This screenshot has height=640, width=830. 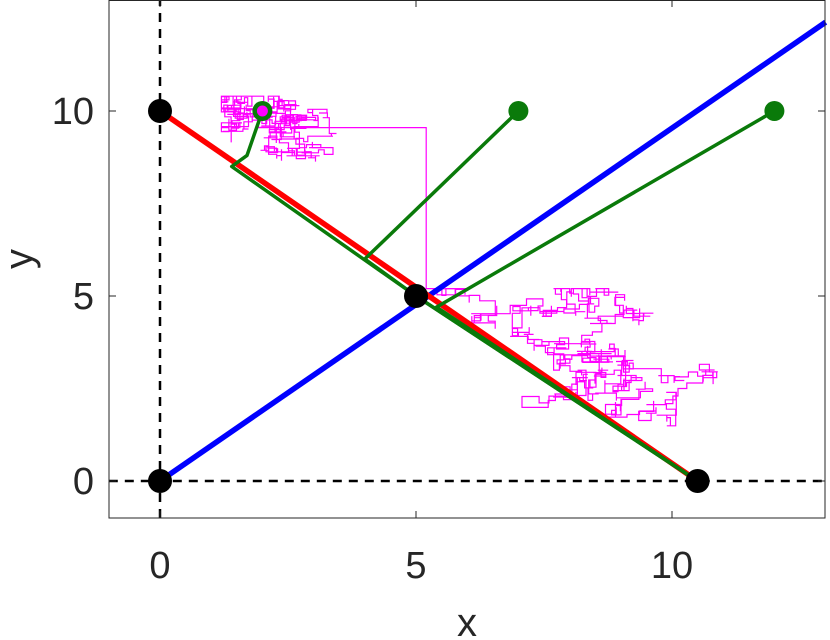 I want to click on x-tick-label: 10, so click(x=672, y=566).